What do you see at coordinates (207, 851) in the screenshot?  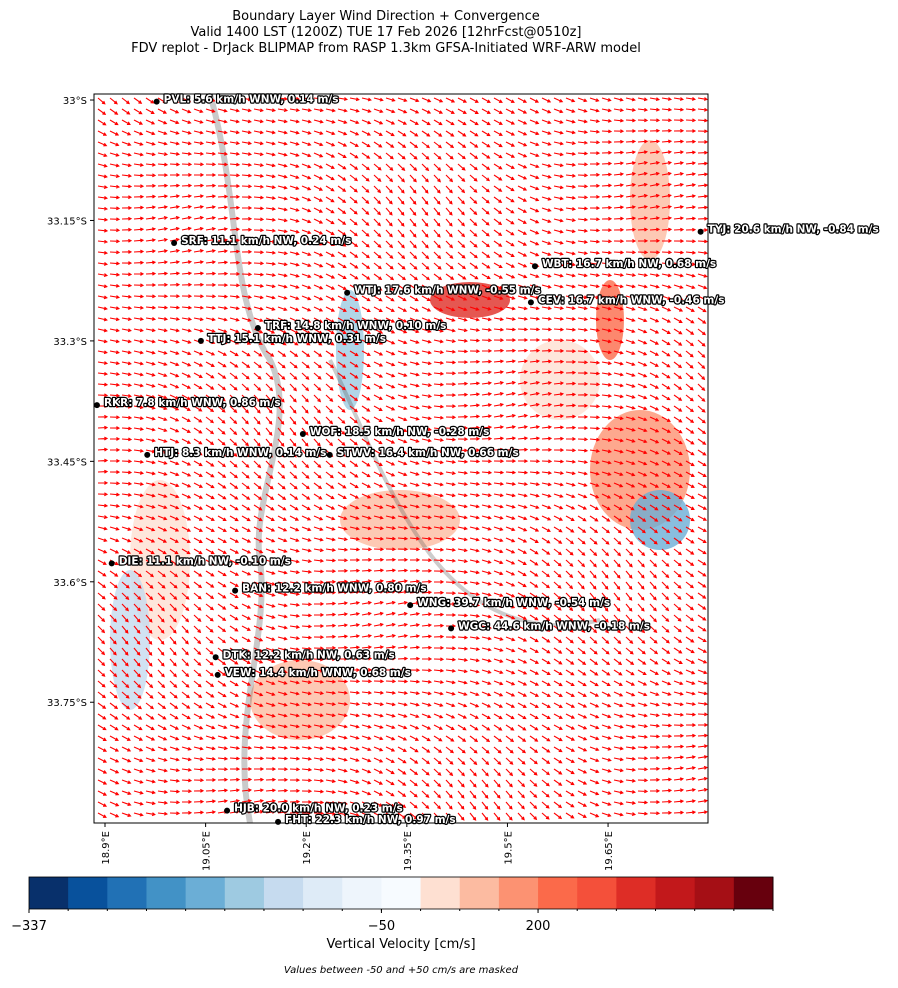 I see `x-tick-label: 19.05°E` at bounding box center [207, 851].